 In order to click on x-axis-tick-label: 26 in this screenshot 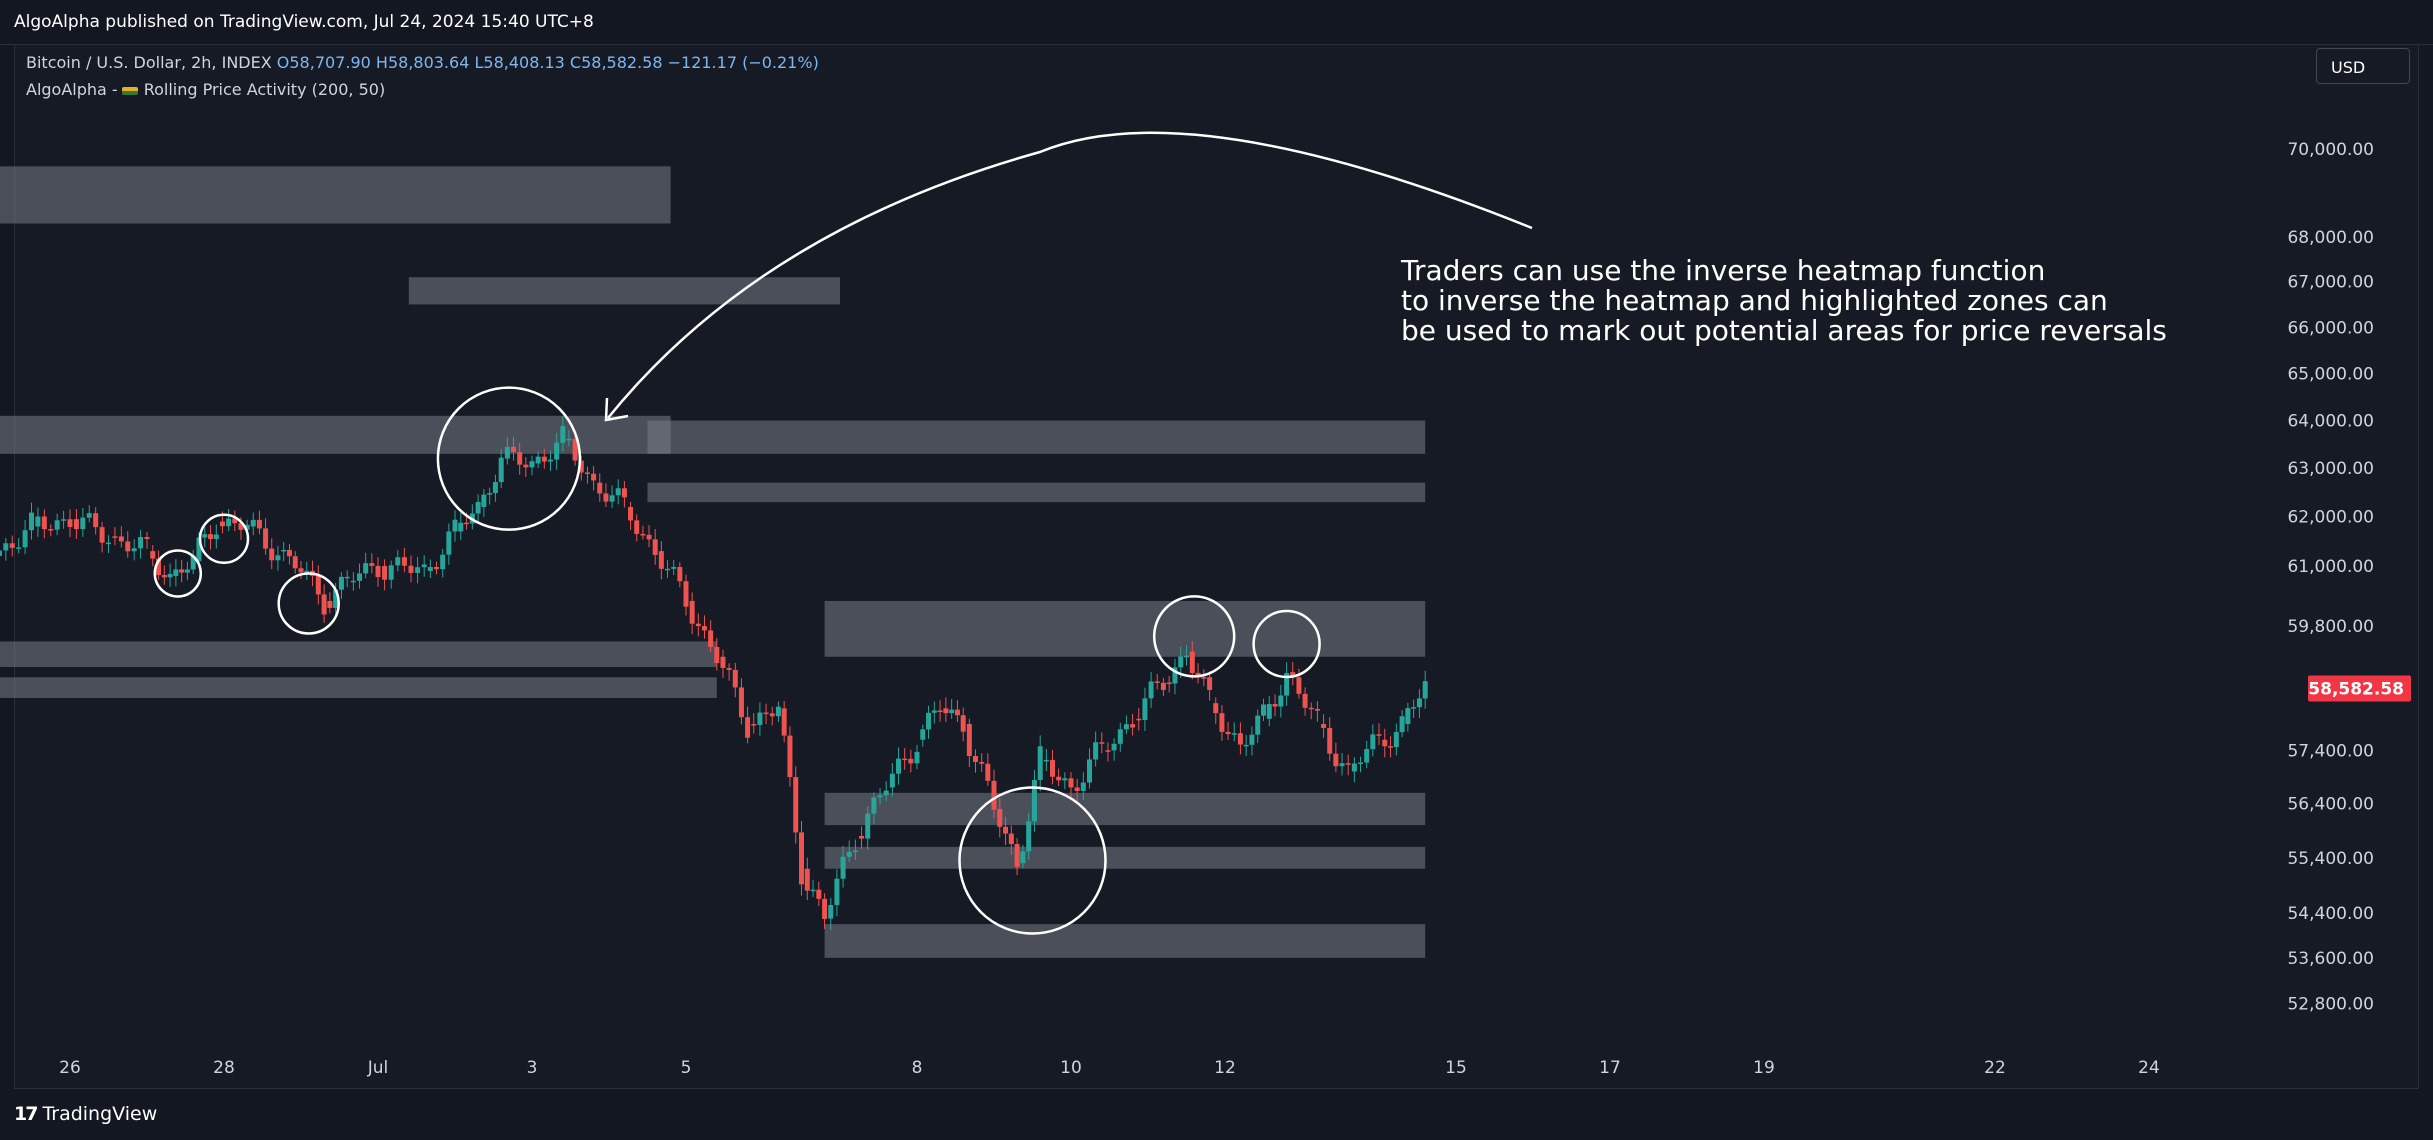, I will do `click(70, 1068)`.